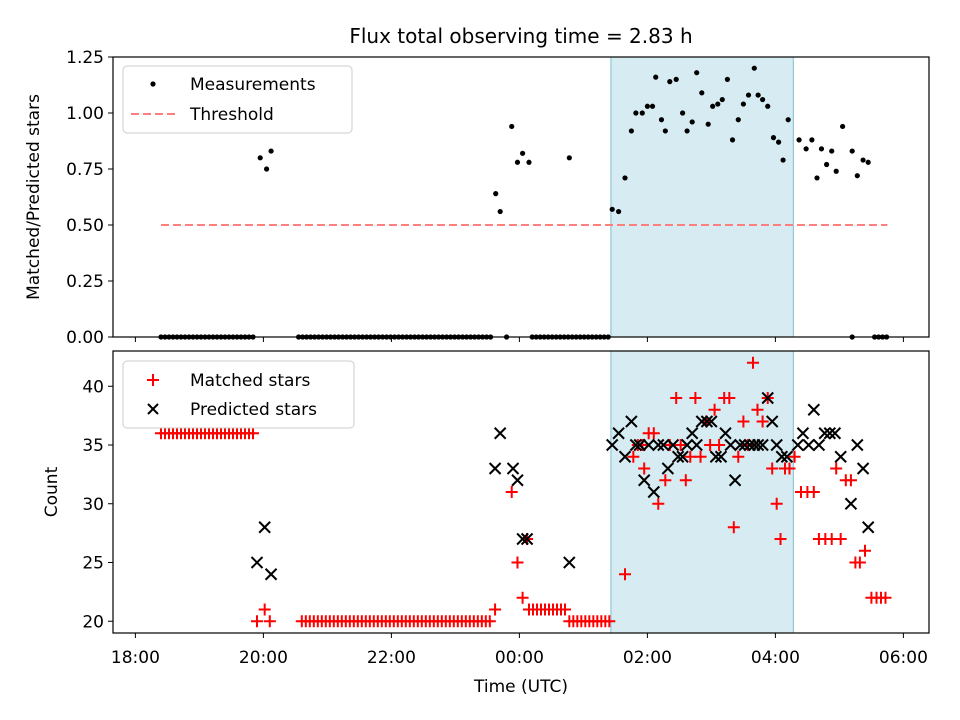 The width and height of the screenshot is (960, 720). I want to click on x-tick-label: 06:00, so click(903, 658).